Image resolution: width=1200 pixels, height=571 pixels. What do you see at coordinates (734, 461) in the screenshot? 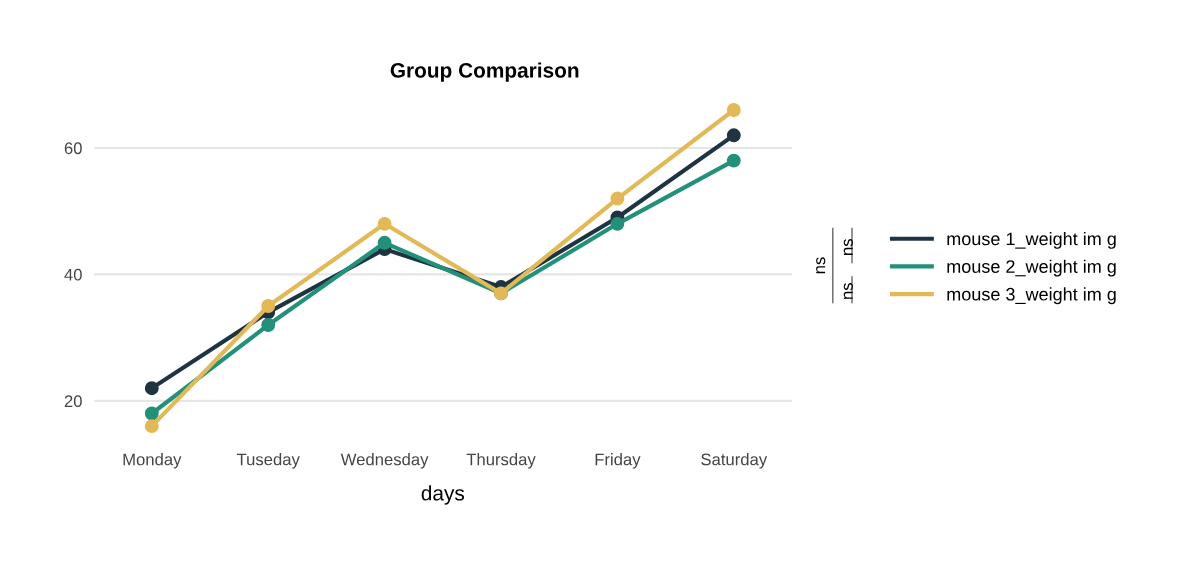
I see `x-tick-label: Saturday` at bounding box center [734, 461].